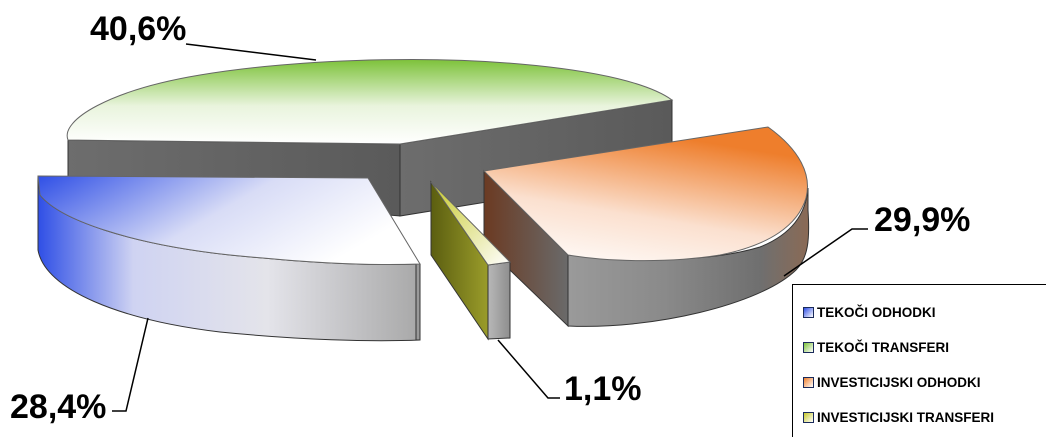 This screenshot has height=437, width=1046. Describe the element at coordinates (251, 52) in the screenshot. I see `leader-line-tekoci-transferi` at that location.